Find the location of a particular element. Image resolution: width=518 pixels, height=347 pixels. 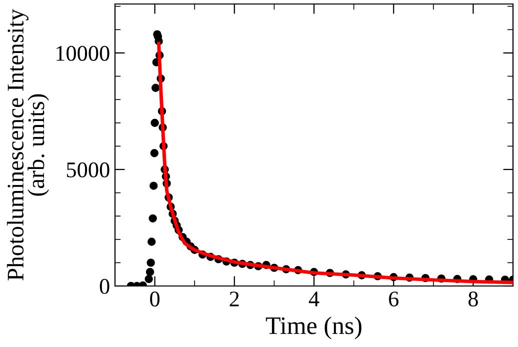

x-tick-label: 6 is located at coordinates (393, 299).